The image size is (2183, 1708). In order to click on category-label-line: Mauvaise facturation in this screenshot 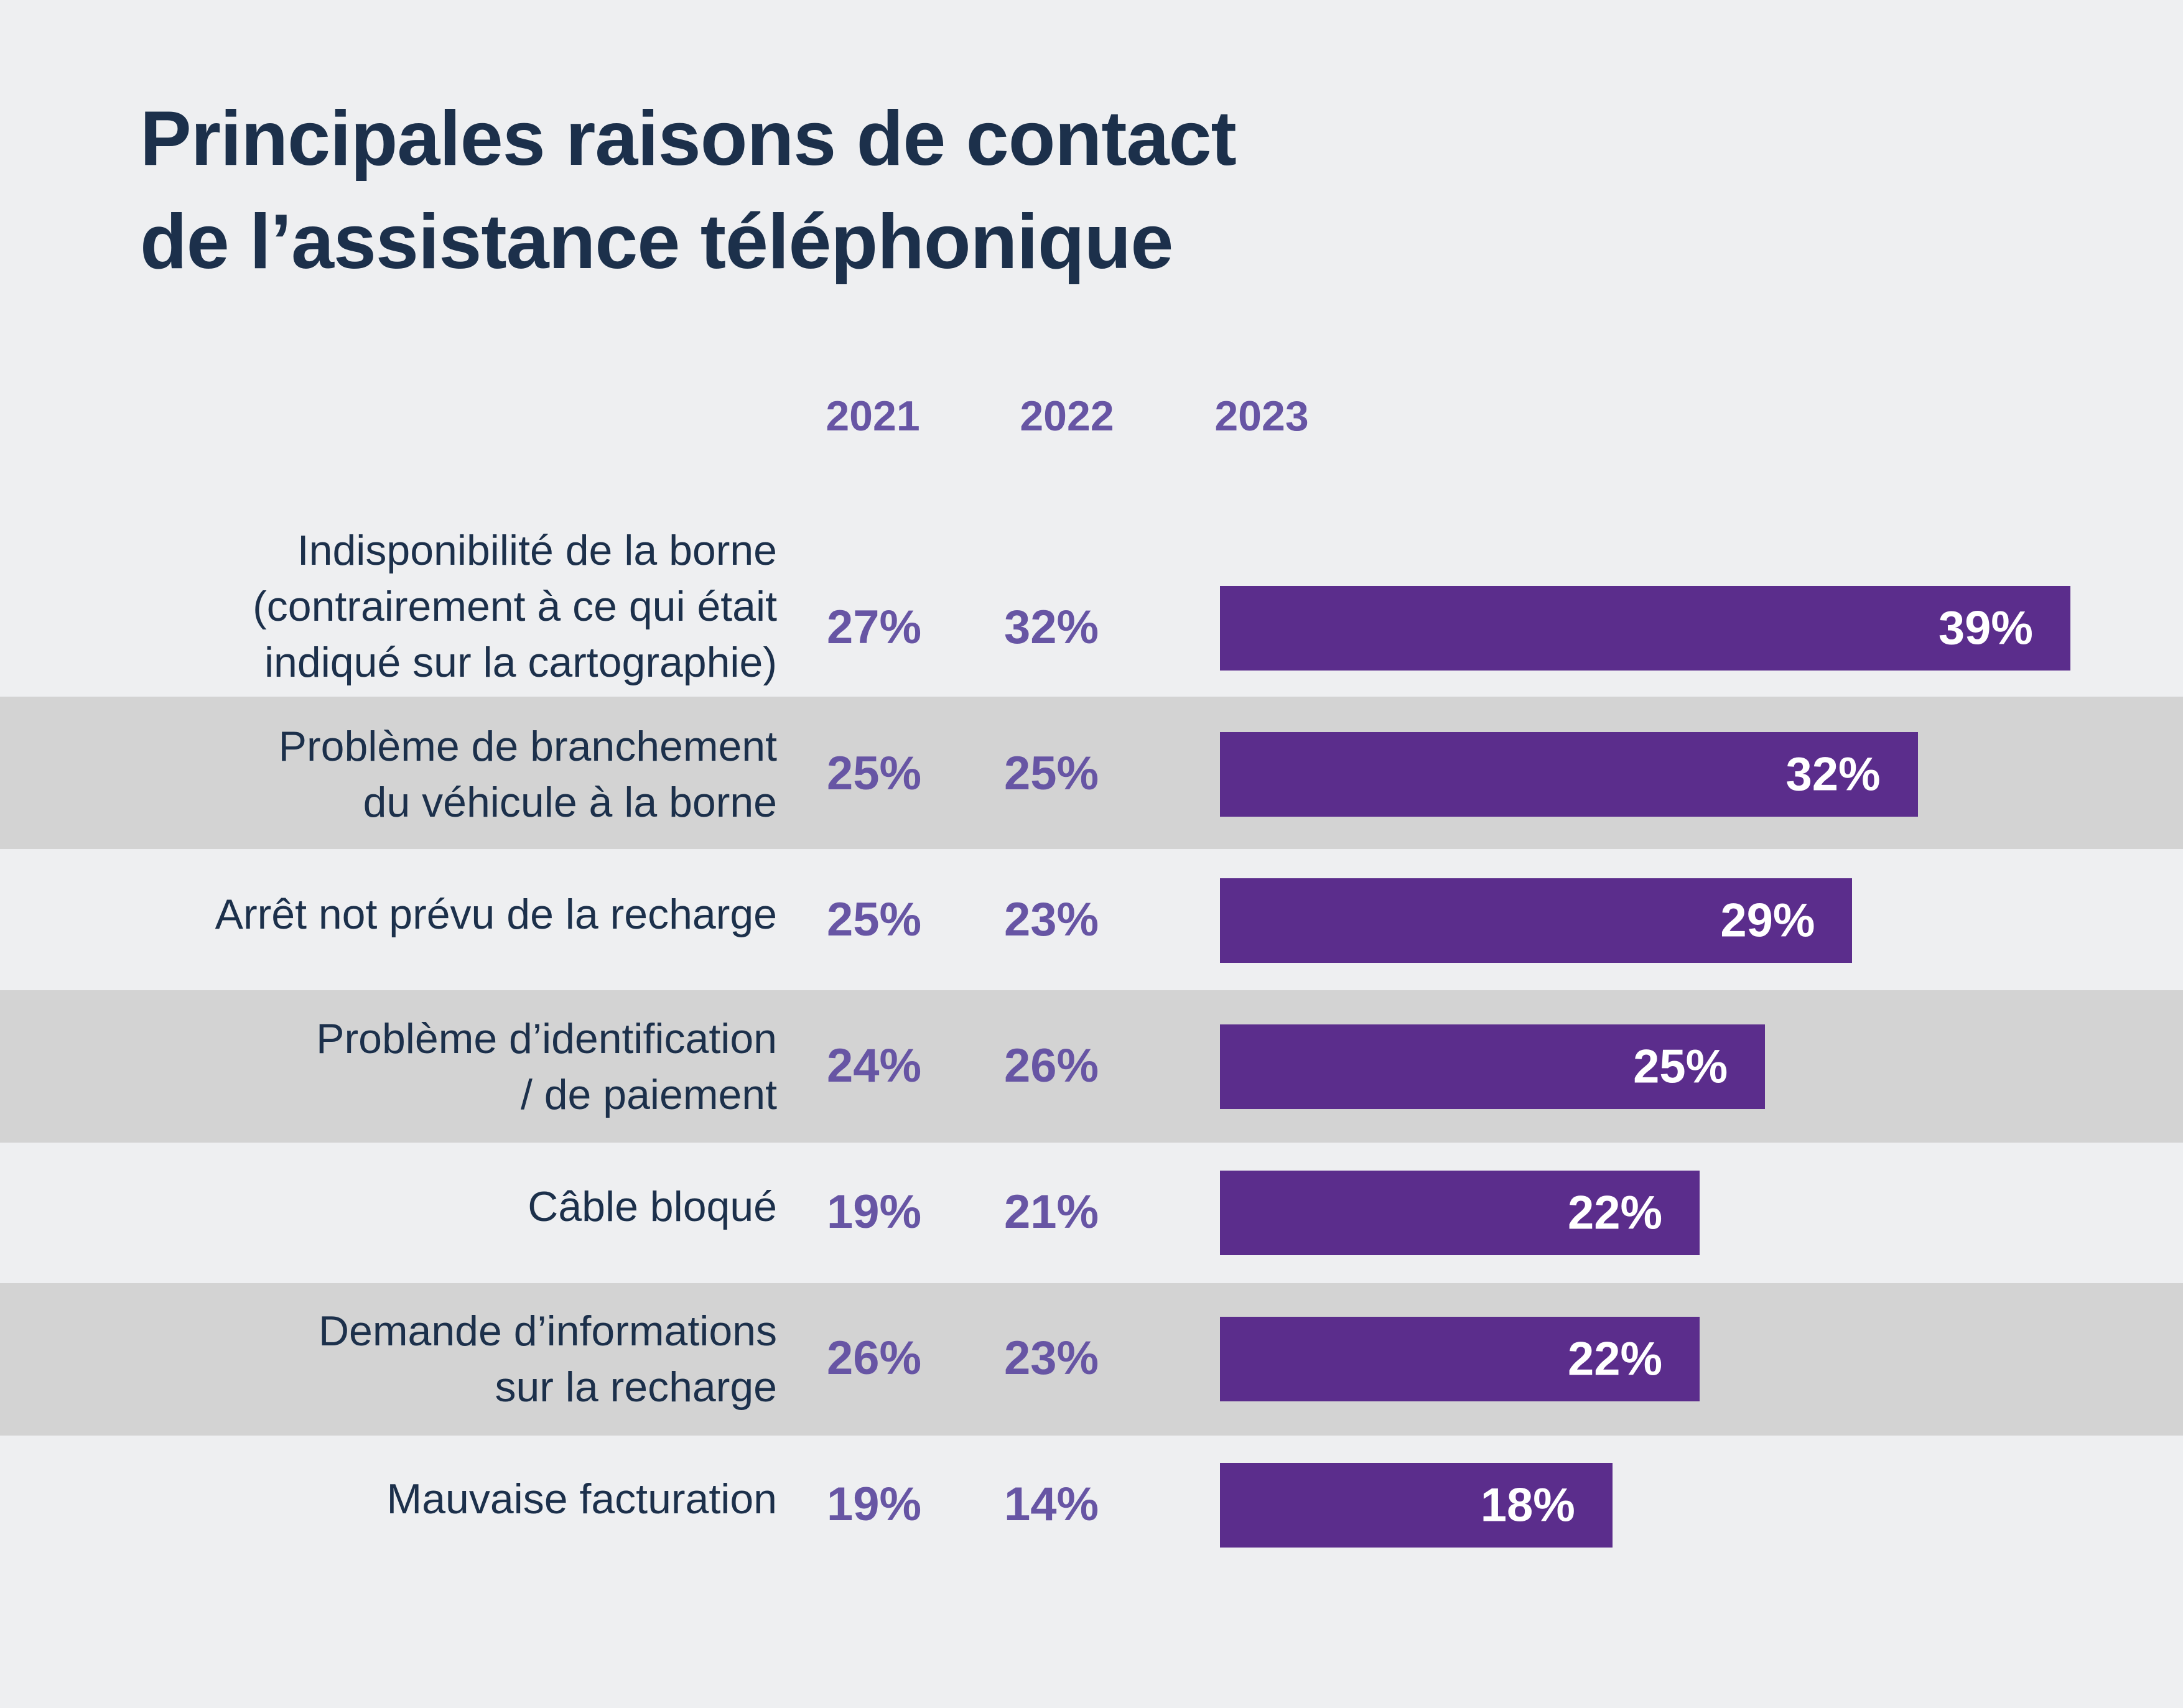, I will do `click(581, 1499)`.